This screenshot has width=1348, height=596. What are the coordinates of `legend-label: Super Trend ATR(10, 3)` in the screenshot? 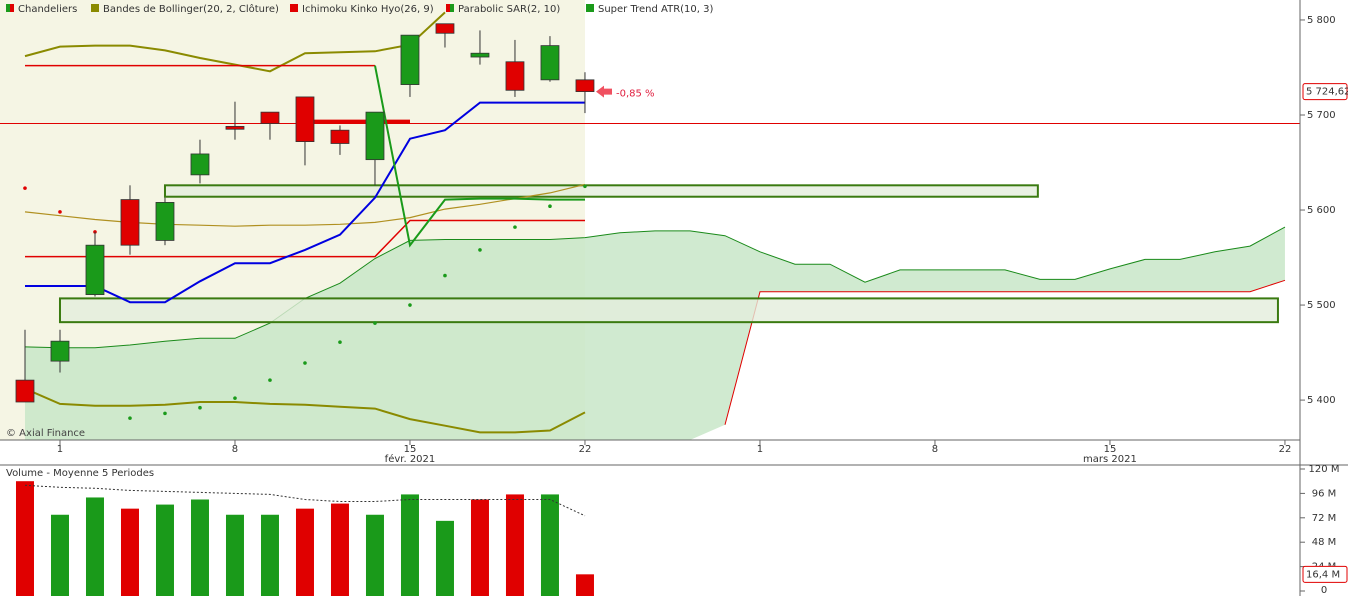 It's located at (655, 9).